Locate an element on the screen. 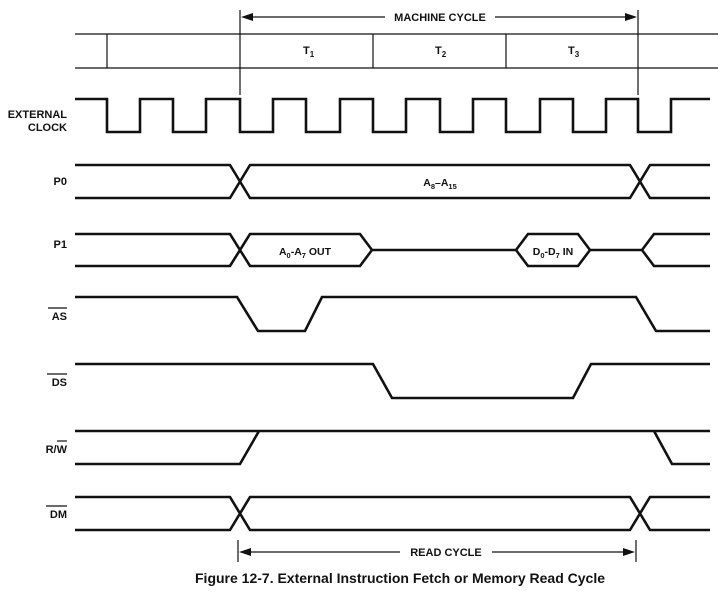 This screenshot has height=605, width=718. external-clock-waveform is located at coordinates (392, 115).